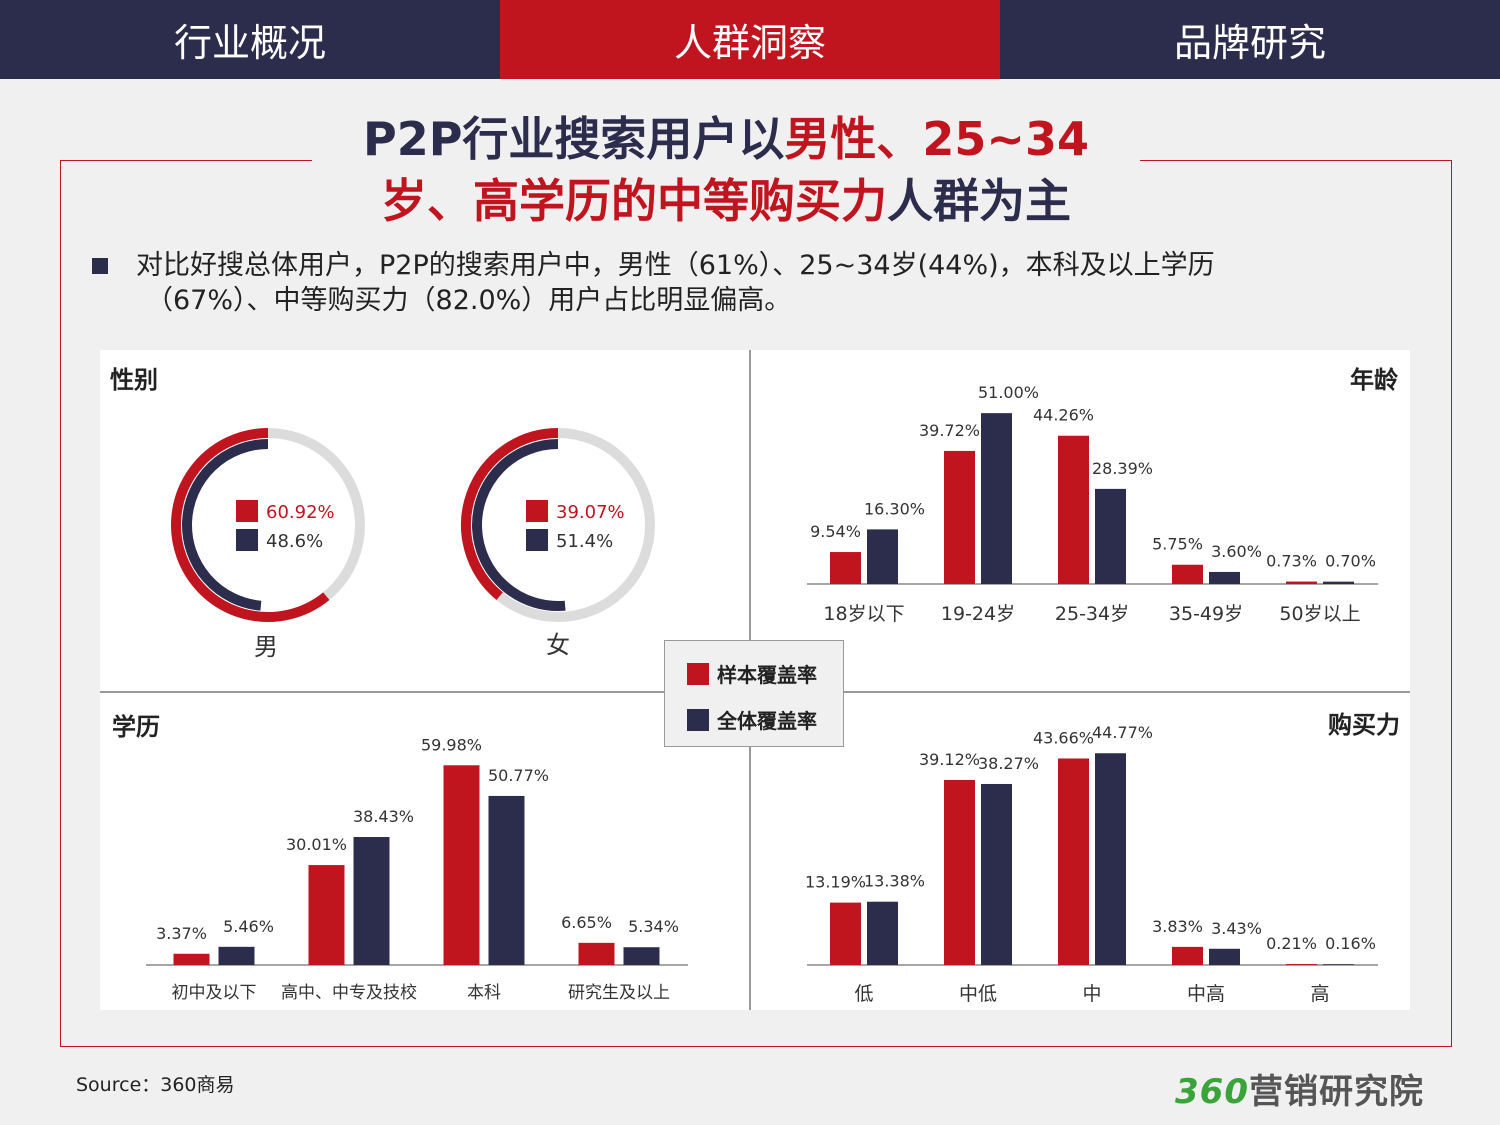 The width and height of the screenshot is (1500, 1125). I want to click on bar-sample-label: 39.72%, so click(949, 430).